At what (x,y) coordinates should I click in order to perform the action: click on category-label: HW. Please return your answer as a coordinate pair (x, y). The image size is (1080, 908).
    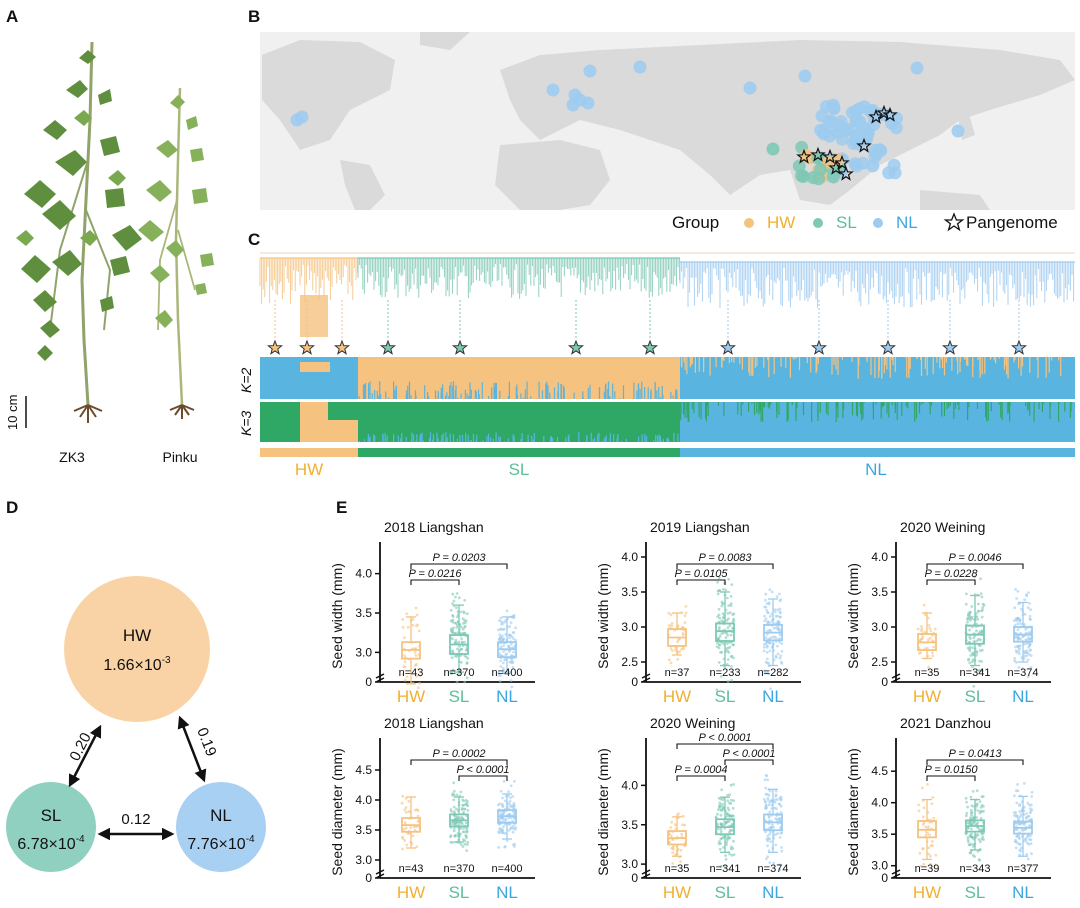
    Looking at the image, I should click on (927, 696).